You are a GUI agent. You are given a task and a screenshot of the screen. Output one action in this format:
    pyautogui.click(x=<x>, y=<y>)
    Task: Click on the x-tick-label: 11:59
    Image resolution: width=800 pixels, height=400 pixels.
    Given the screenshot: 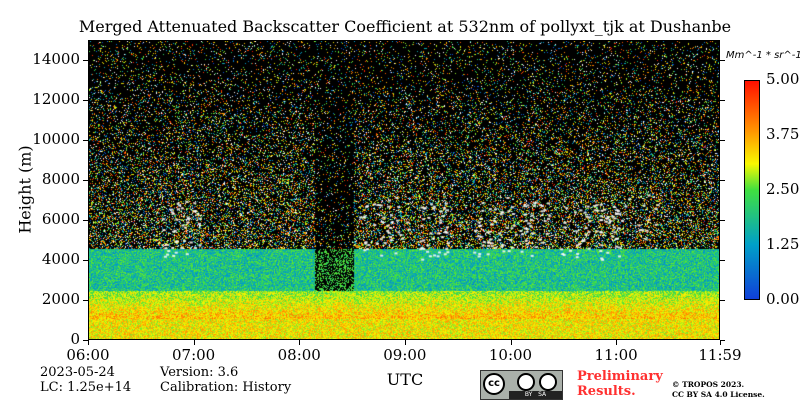 What is the action you would take?
    pyautogui.click(x=720, y=355)
    